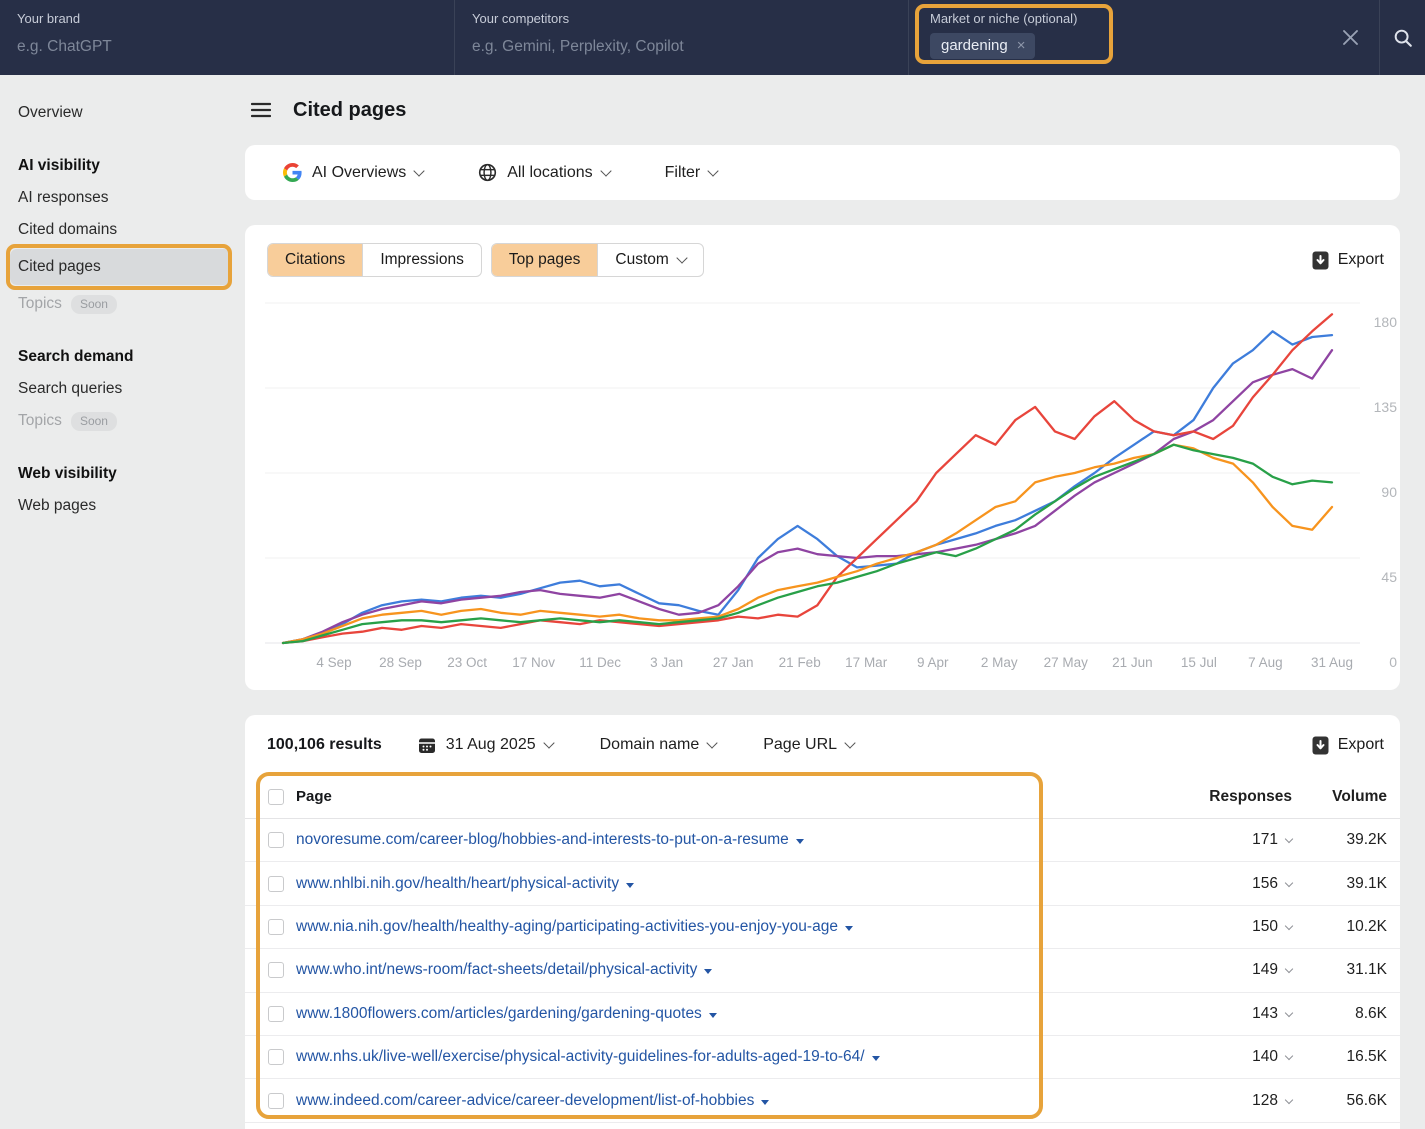 This screenshot has height=1129, width=1425. I want to click on responses-value: 171, so click(1265, 840).